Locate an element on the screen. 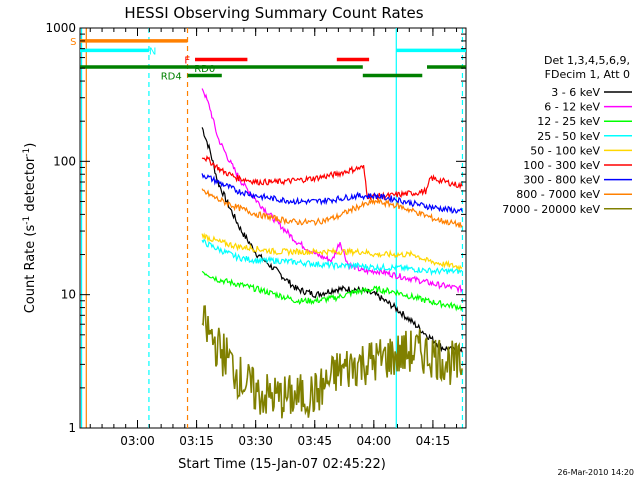  status-bar-label: RD0 is located at coordinates (204, 69).